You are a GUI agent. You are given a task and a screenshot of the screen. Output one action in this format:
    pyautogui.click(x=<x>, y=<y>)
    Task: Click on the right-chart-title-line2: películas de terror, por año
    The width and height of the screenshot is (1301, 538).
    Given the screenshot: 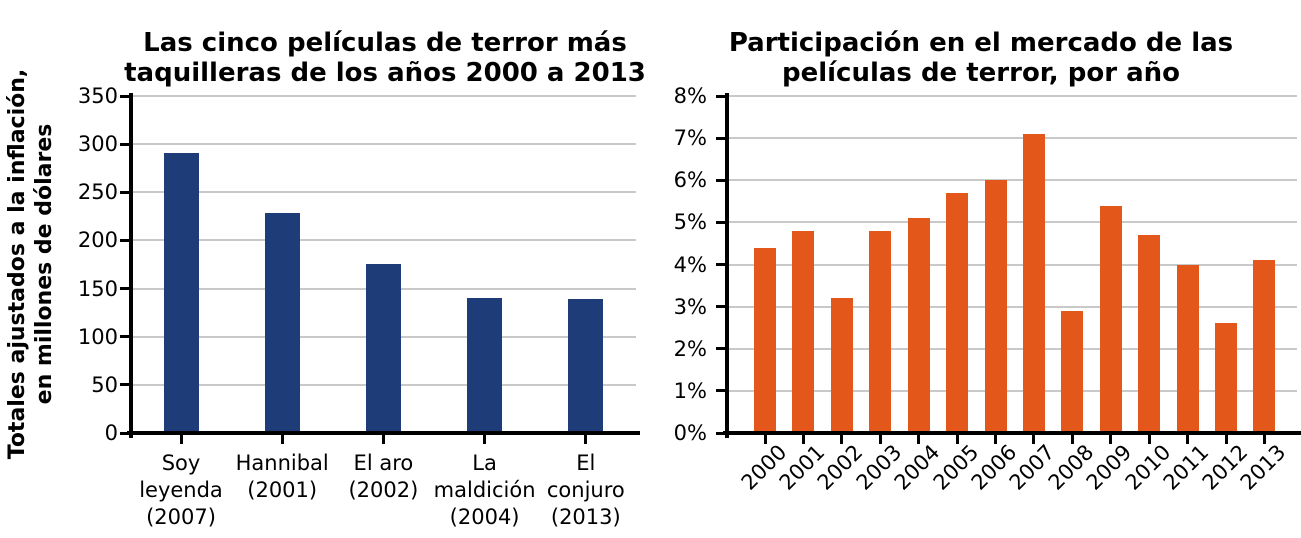 What is the action you would take?
    pyautogui.click(x=981, y=72)
    